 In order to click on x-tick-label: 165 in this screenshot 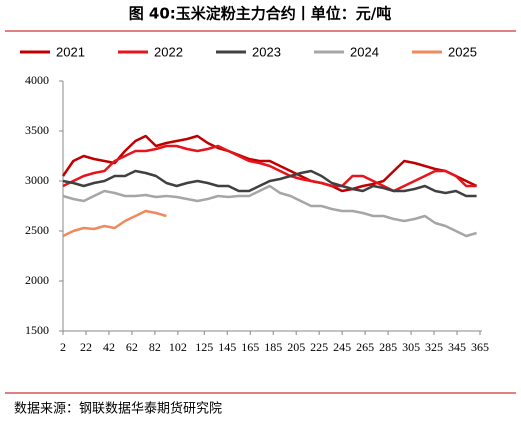, I will do `click(250, 347)`.